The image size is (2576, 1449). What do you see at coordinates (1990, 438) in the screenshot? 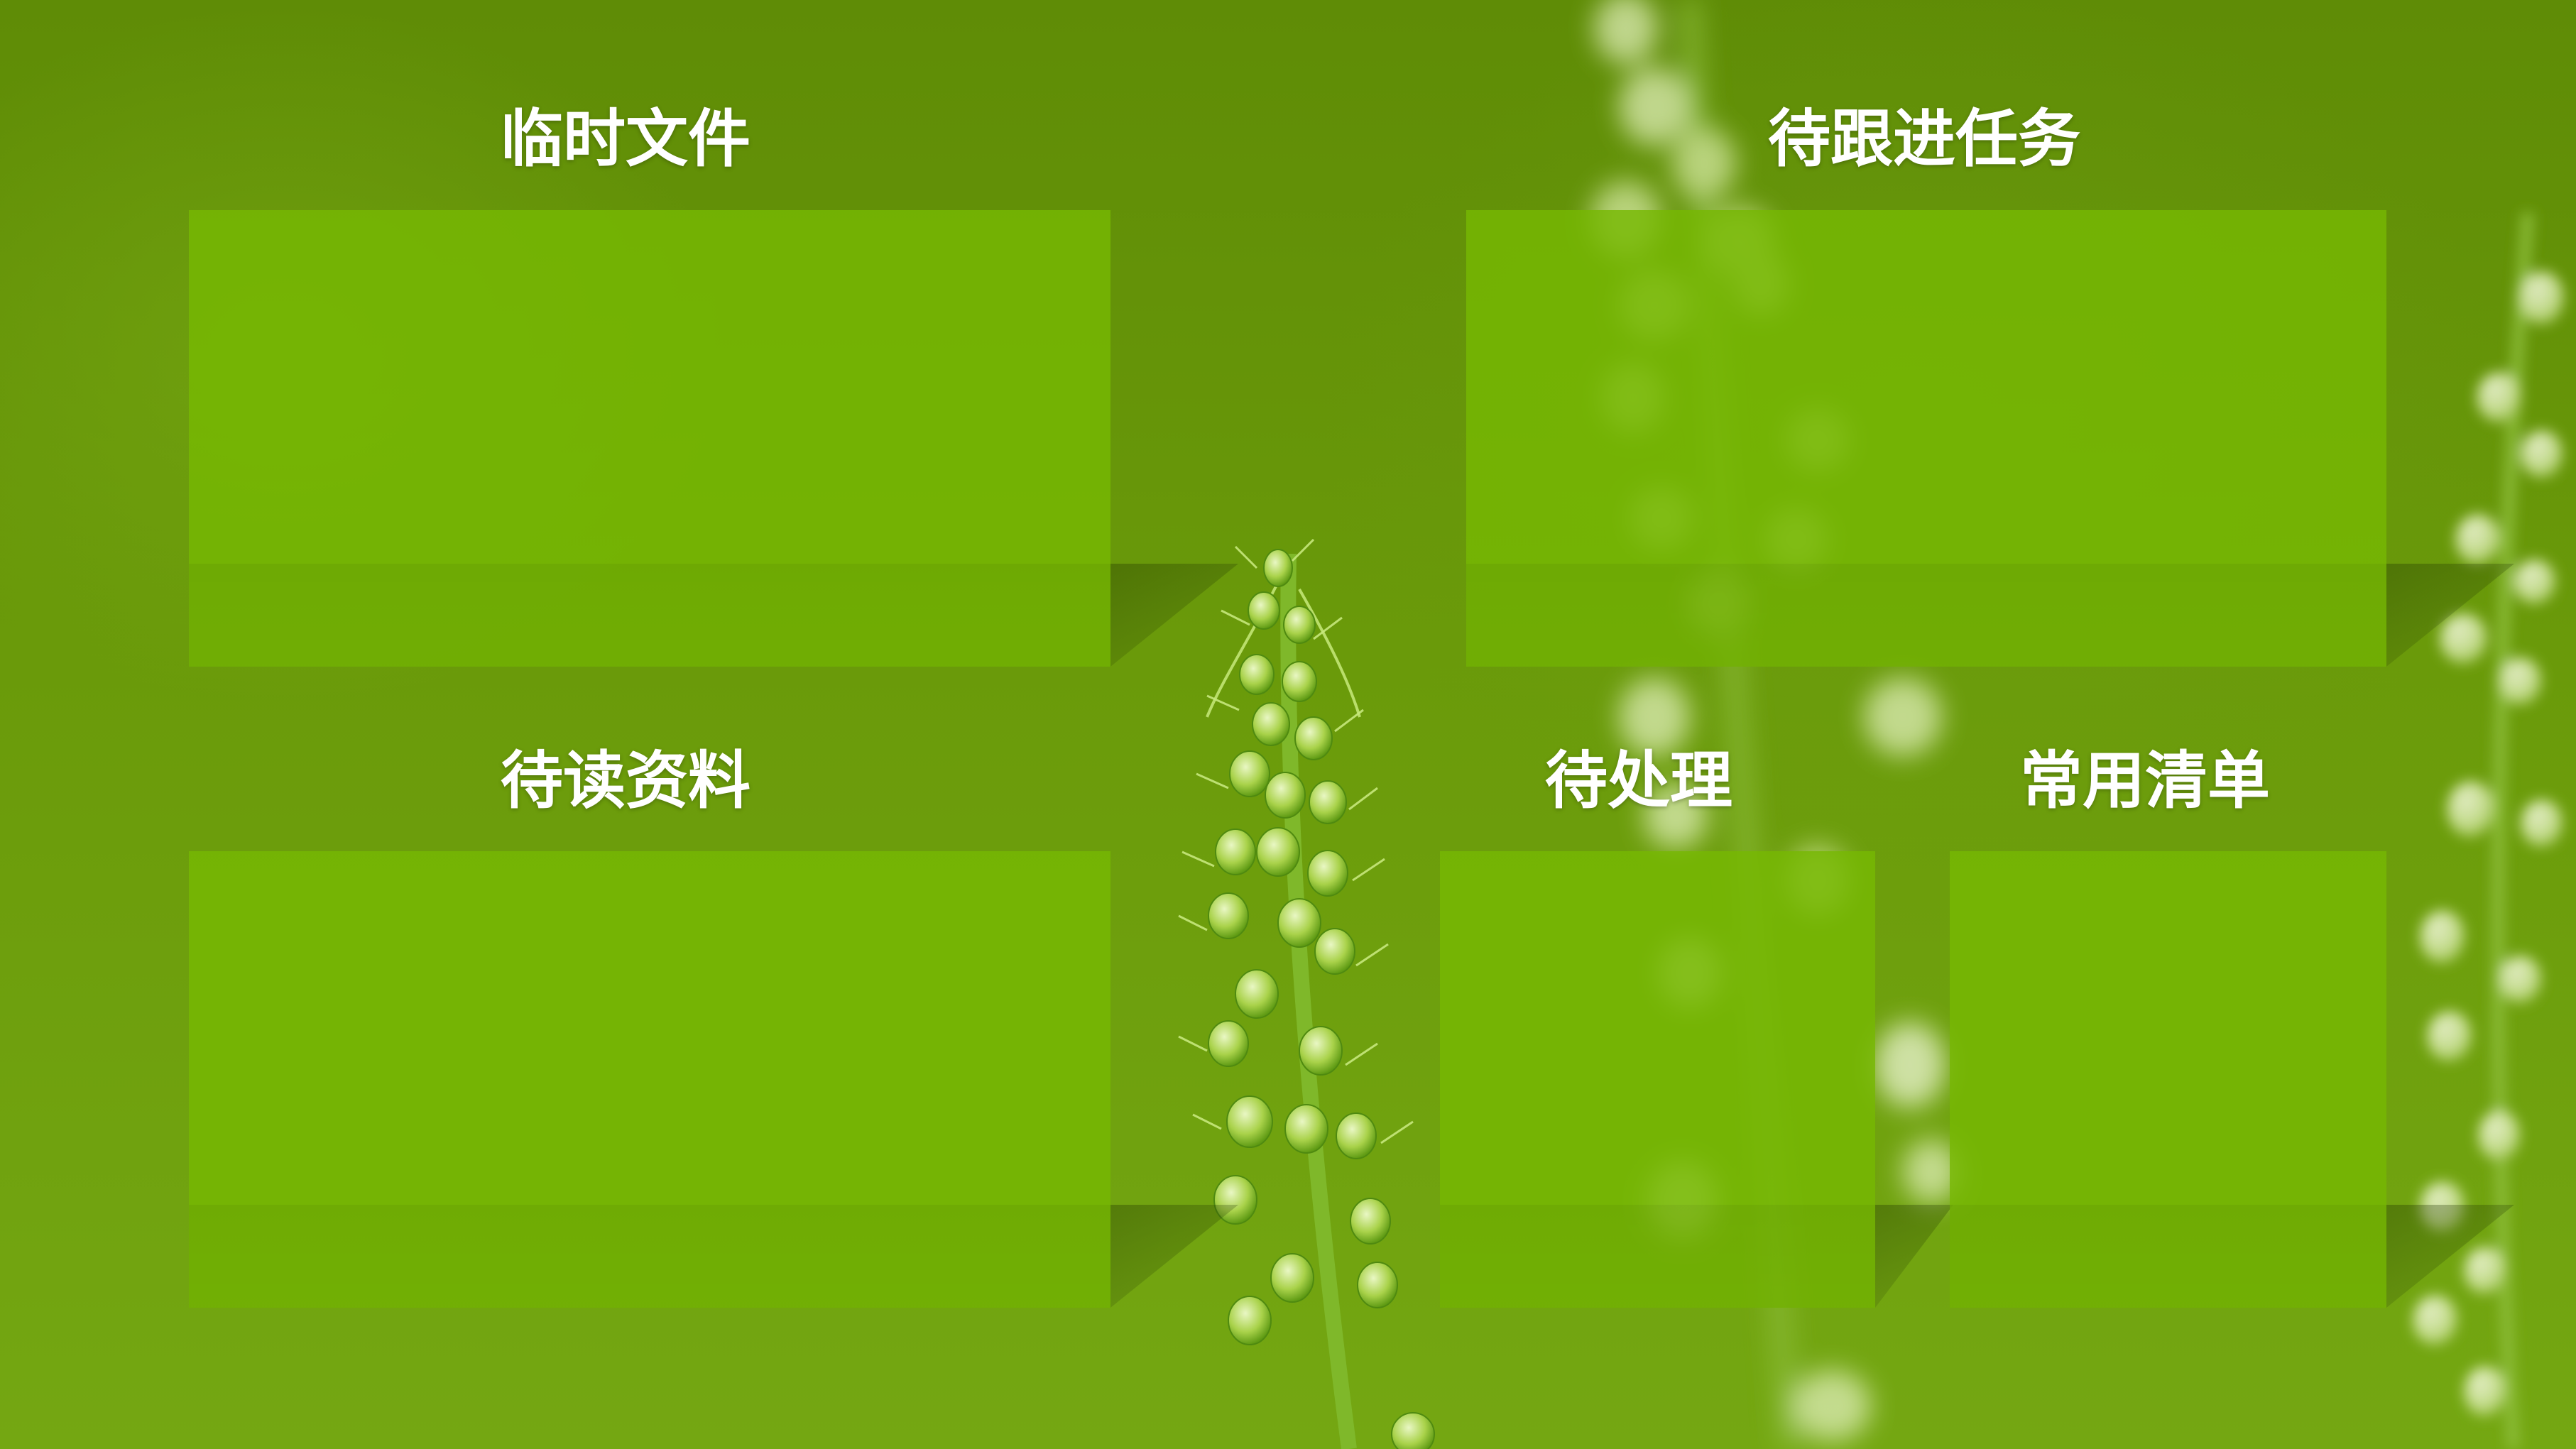
I see `zone-panel-follow-up-tasks` at bounding box center [1990, 438].